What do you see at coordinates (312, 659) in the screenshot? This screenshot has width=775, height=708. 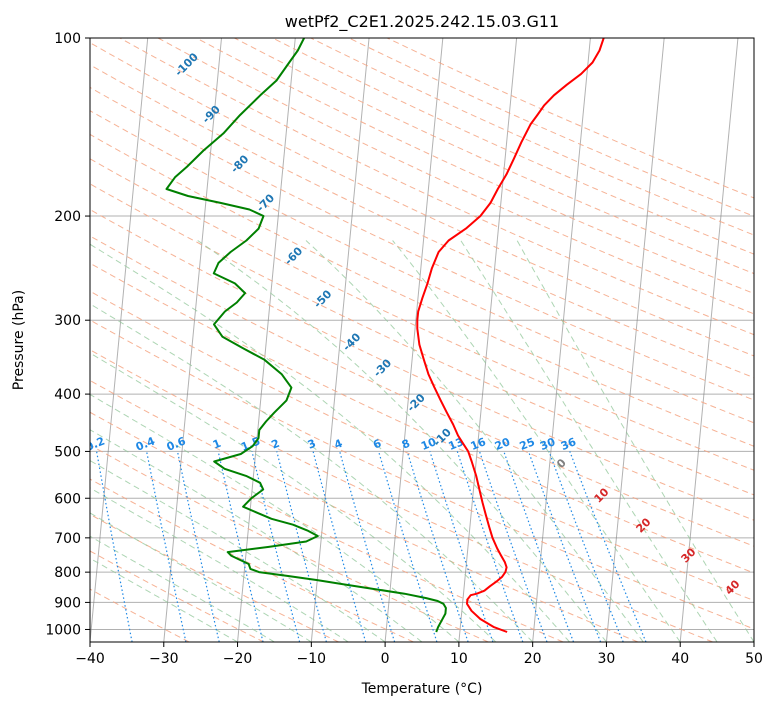 I see `x-tick-label: −10` at bounding box center [312, 659].